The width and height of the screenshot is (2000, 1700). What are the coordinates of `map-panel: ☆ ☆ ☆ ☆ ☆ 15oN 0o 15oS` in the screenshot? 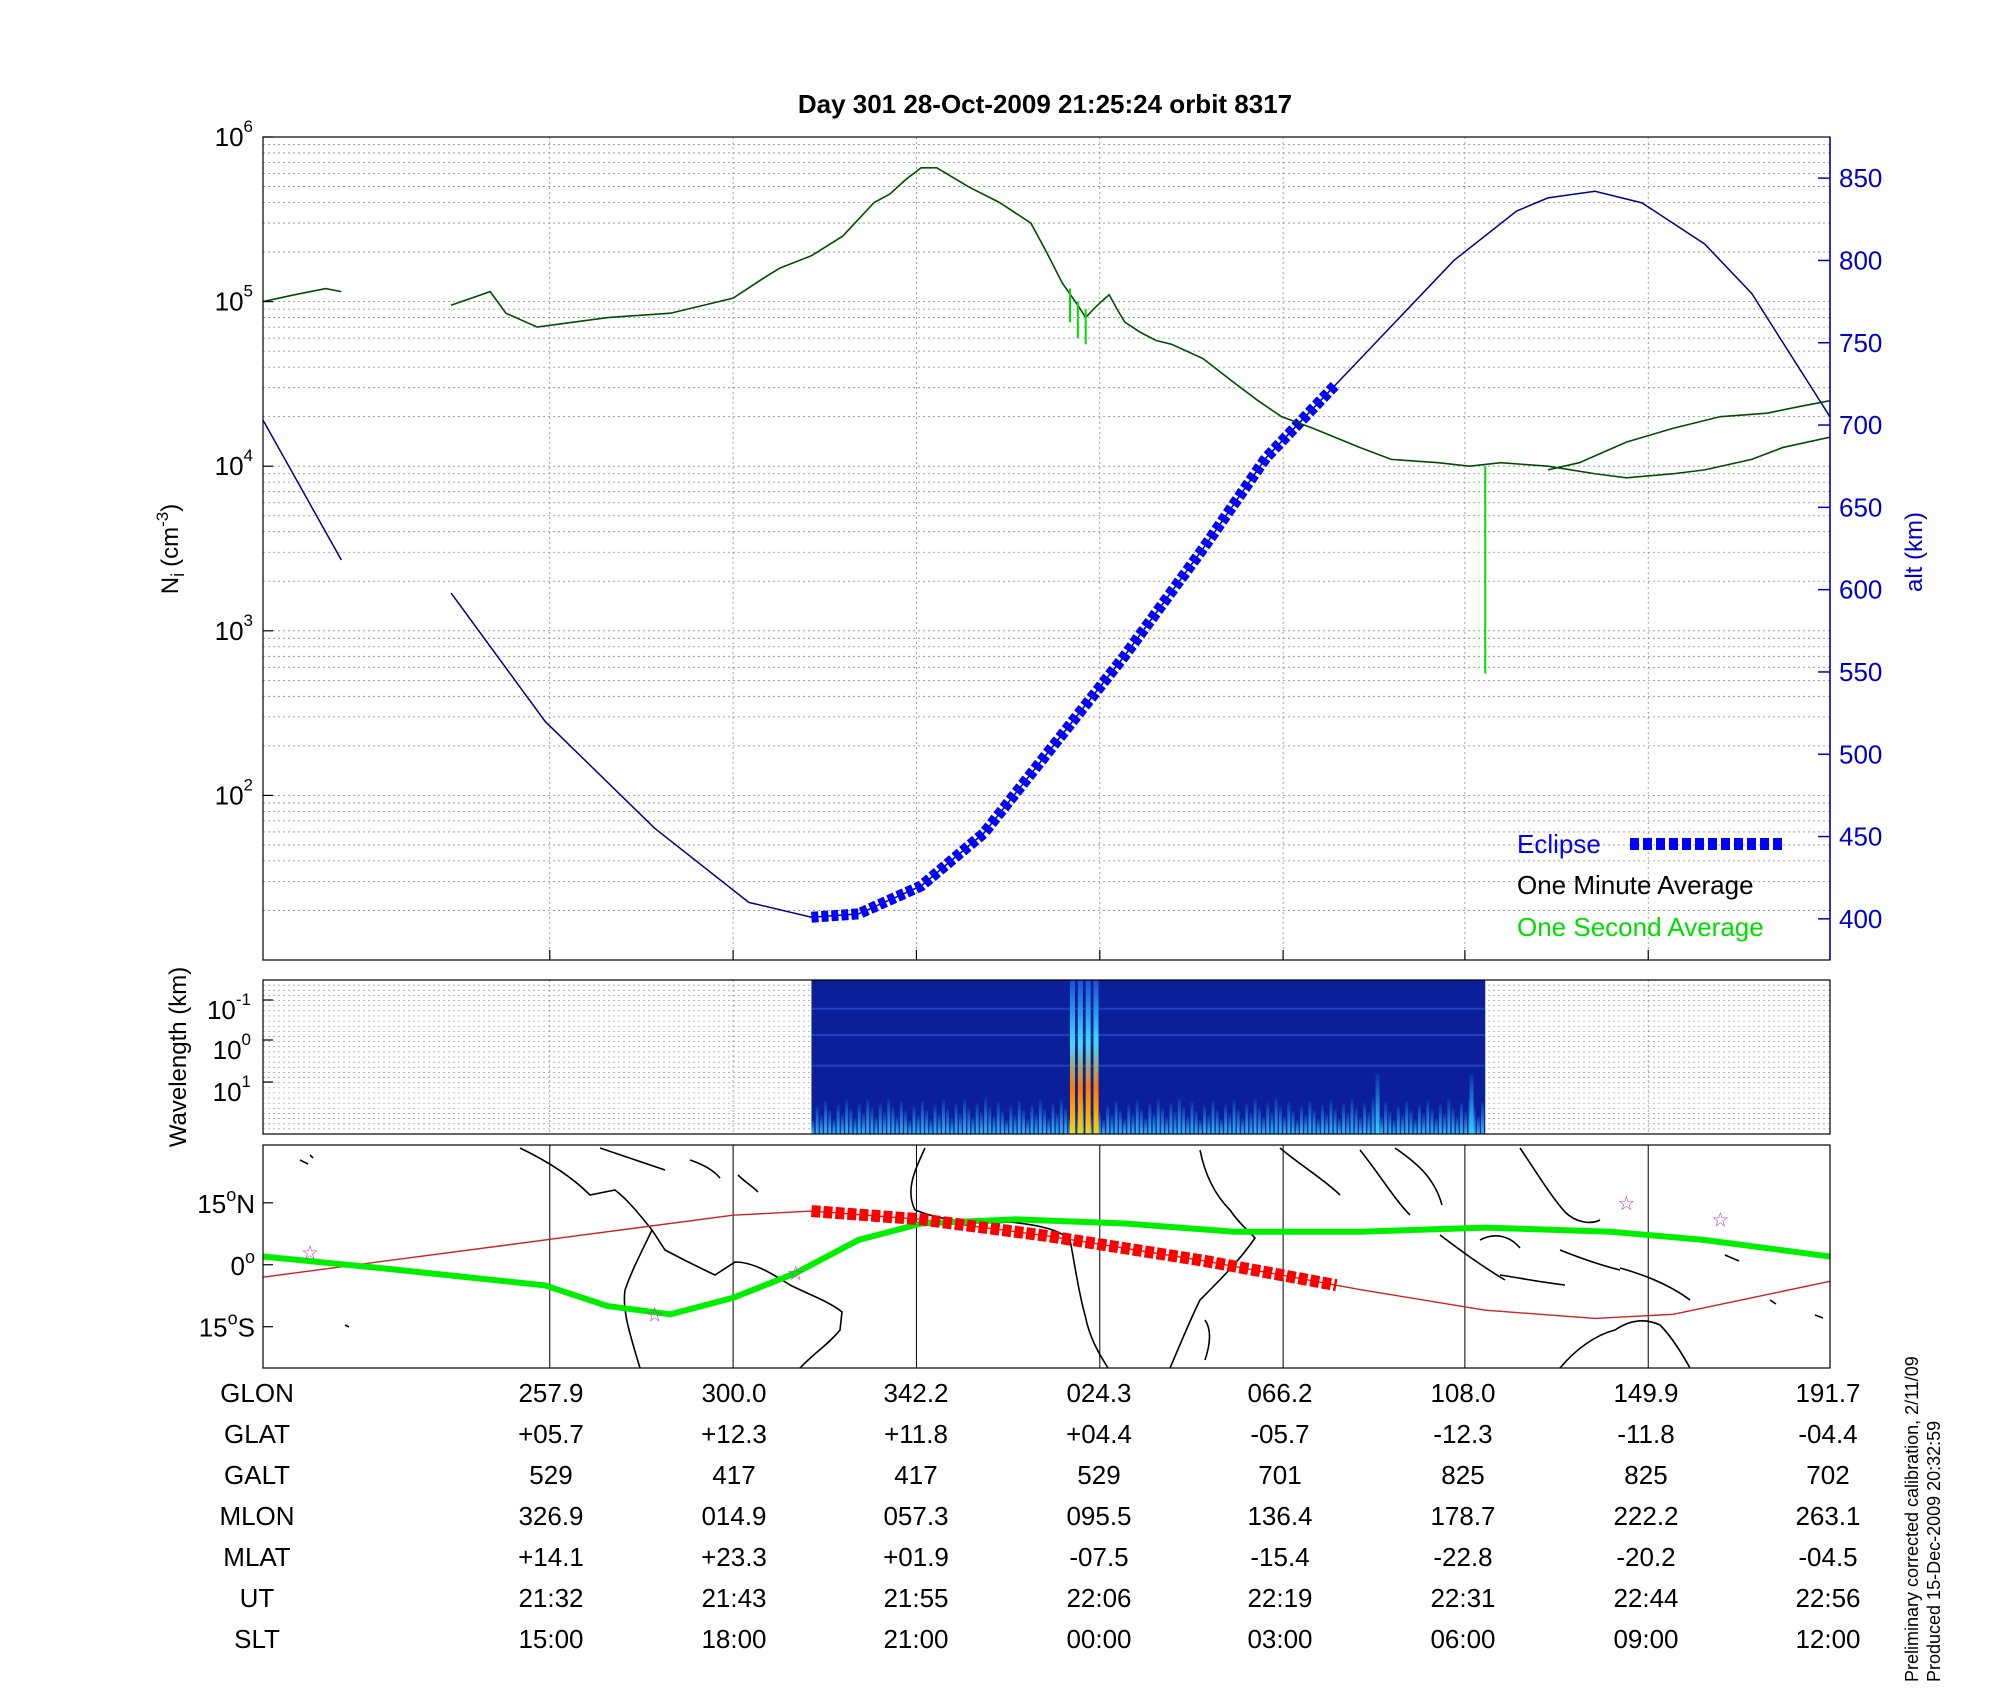 It's located at (1014, 1256).